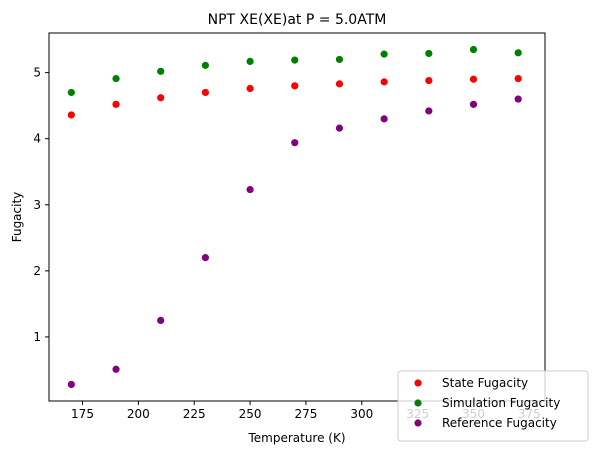 The height and width of the screenshot is (455, 596). Describe the element at coordinates (499, 423) in the screenshot. I see `legend-label: Reference Fugacity` at that location.